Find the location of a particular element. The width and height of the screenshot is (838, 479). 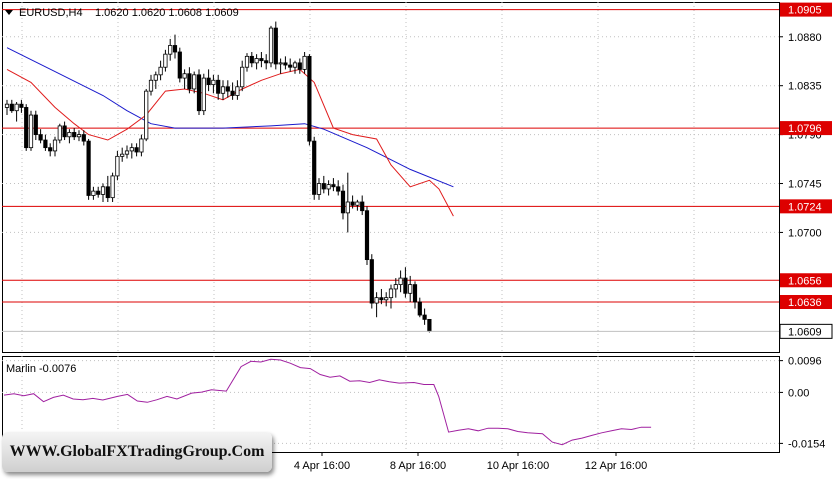

price-label-1.0656: 1.0656 is located at coordinates (805, 281).